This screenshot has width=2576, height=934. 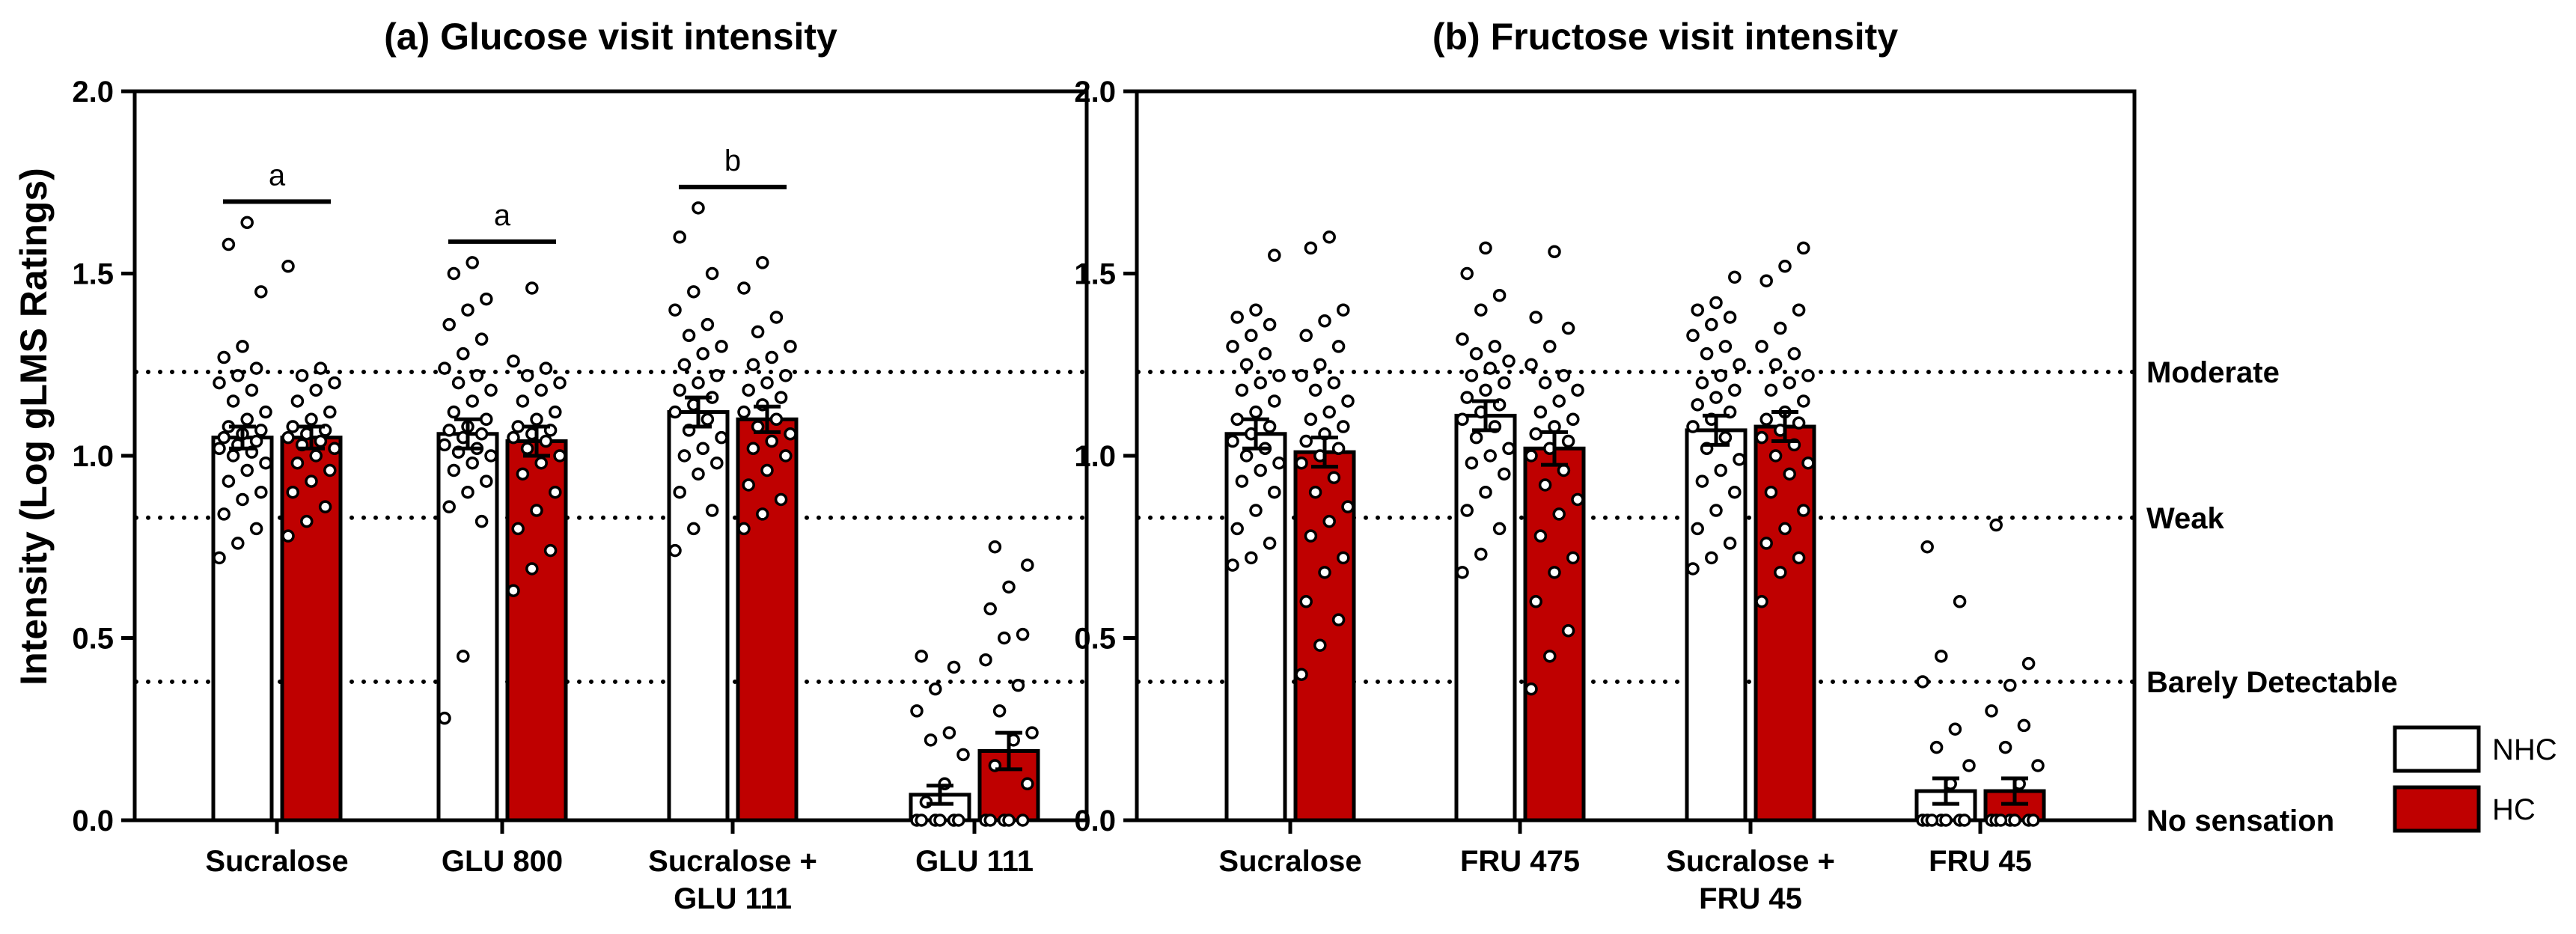 I want to click on y-tick-label: 0.5, so click(x=93, y=639).